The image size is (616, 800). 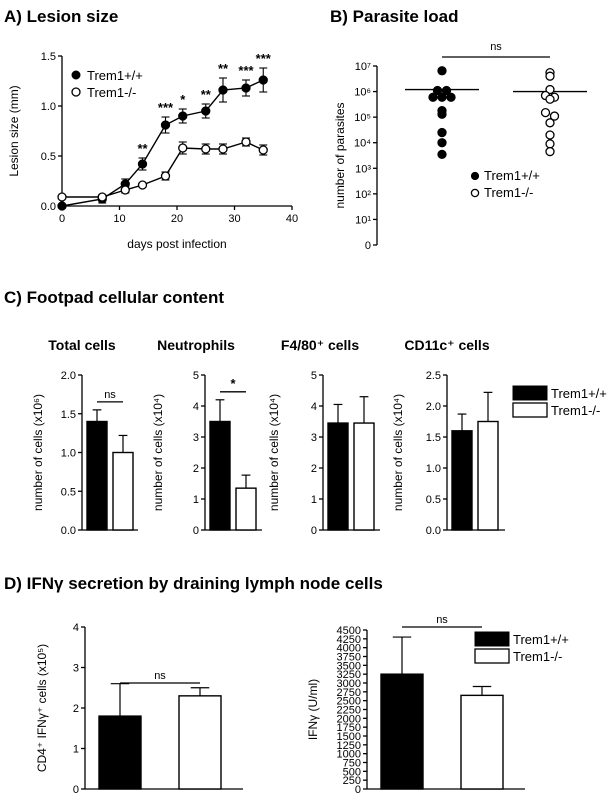 I want to click on d1-significance-label: ns, so click(x=160, y=676).